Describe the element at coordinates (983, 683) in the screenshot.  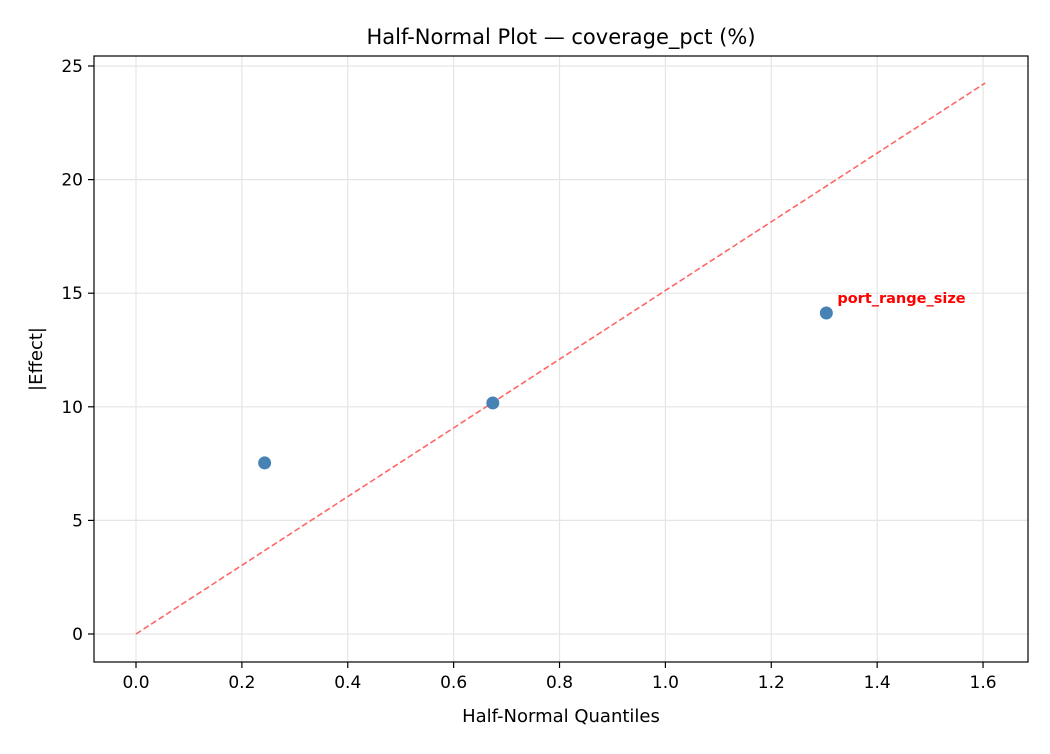
I see `x-tick-label: 1.6` at that location.